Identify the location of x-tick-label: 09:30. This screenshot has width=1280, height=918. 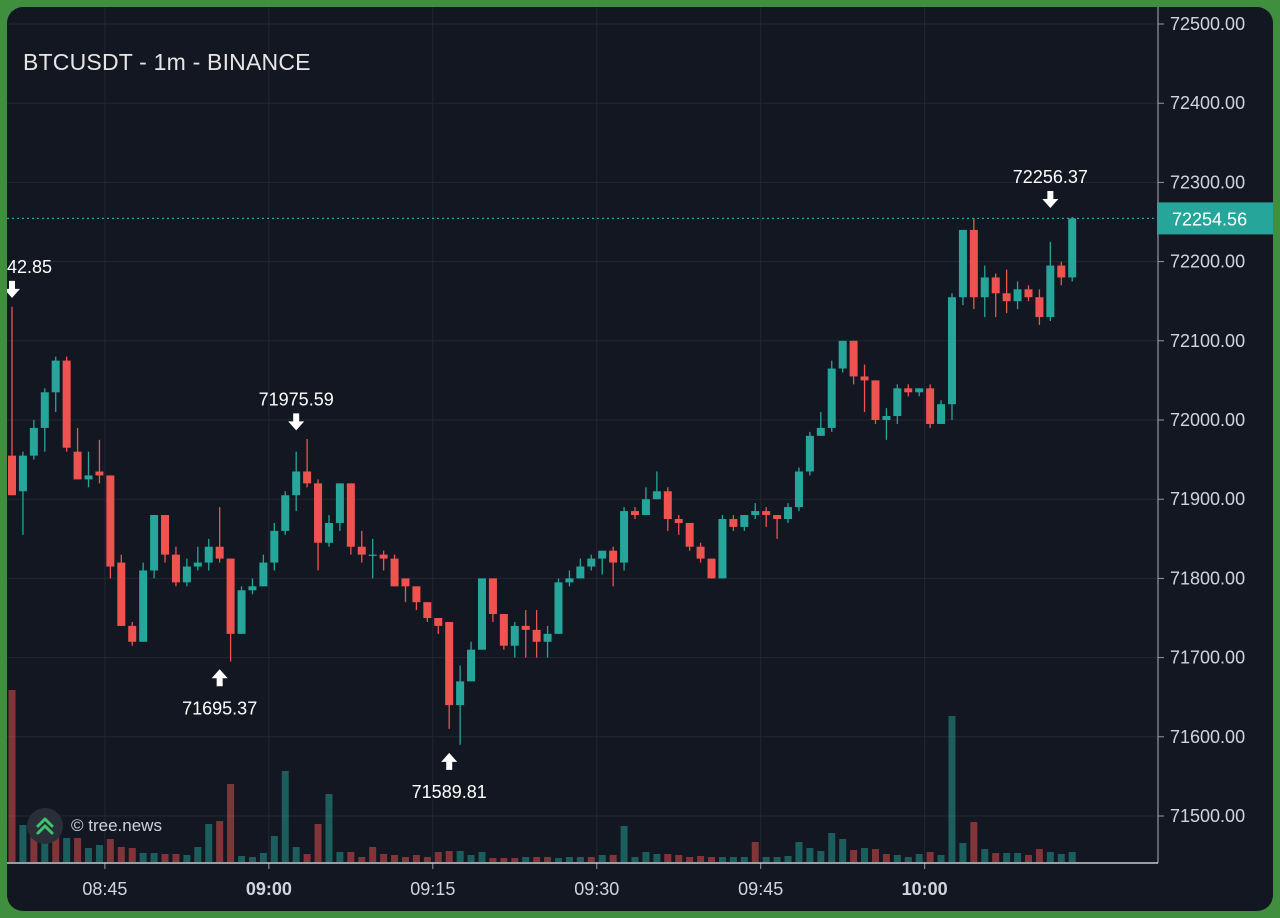
(596, 889).